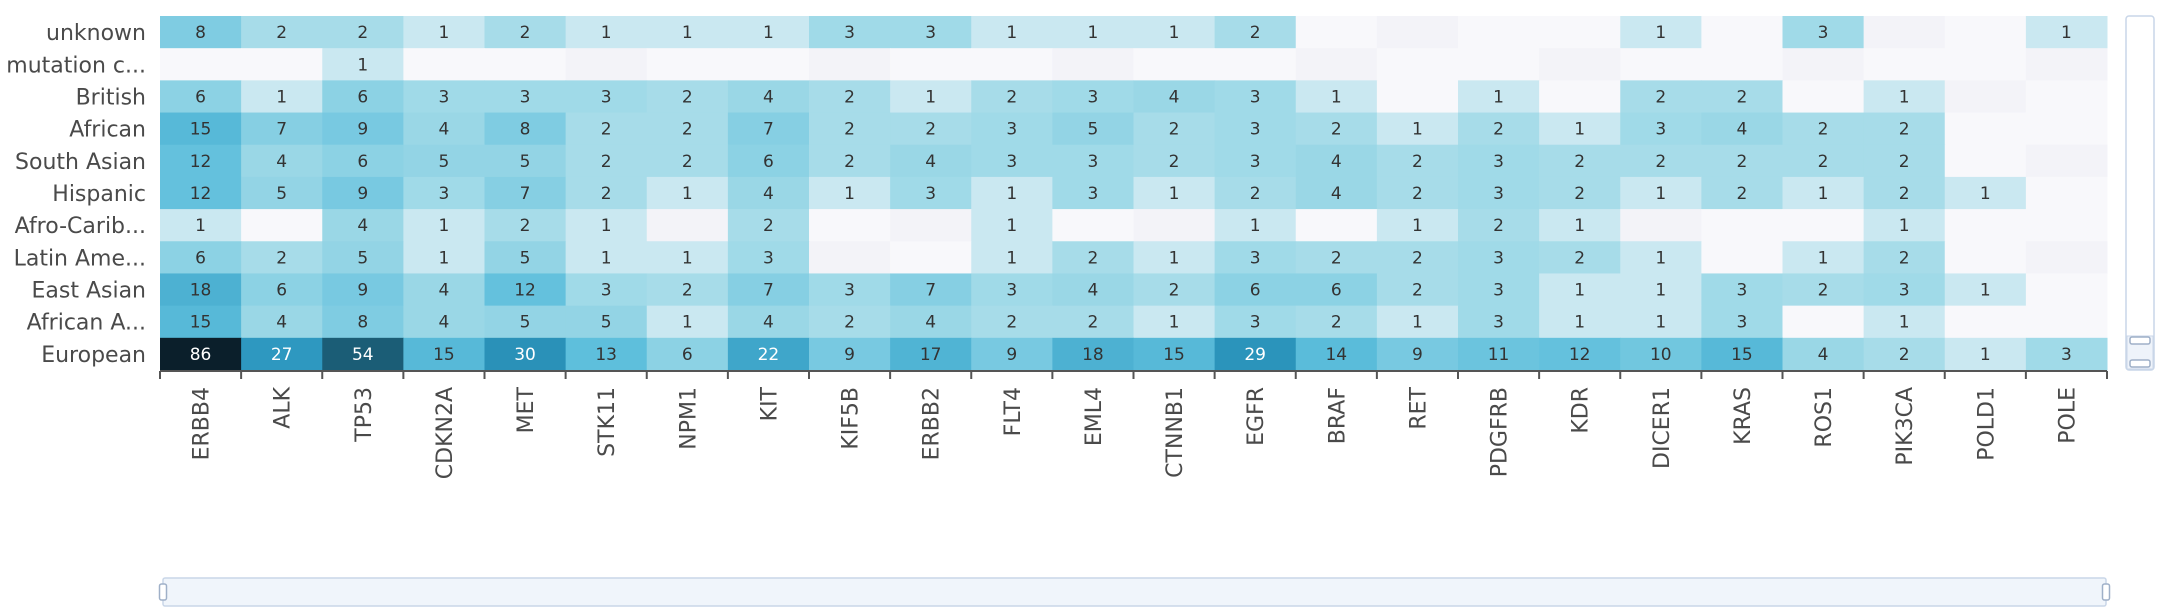 The height and width of the screenshot is (608, 2168). Describe the element at coordinates (93, 355) in the screenshot. I see `y-tick-label: European` at that location.